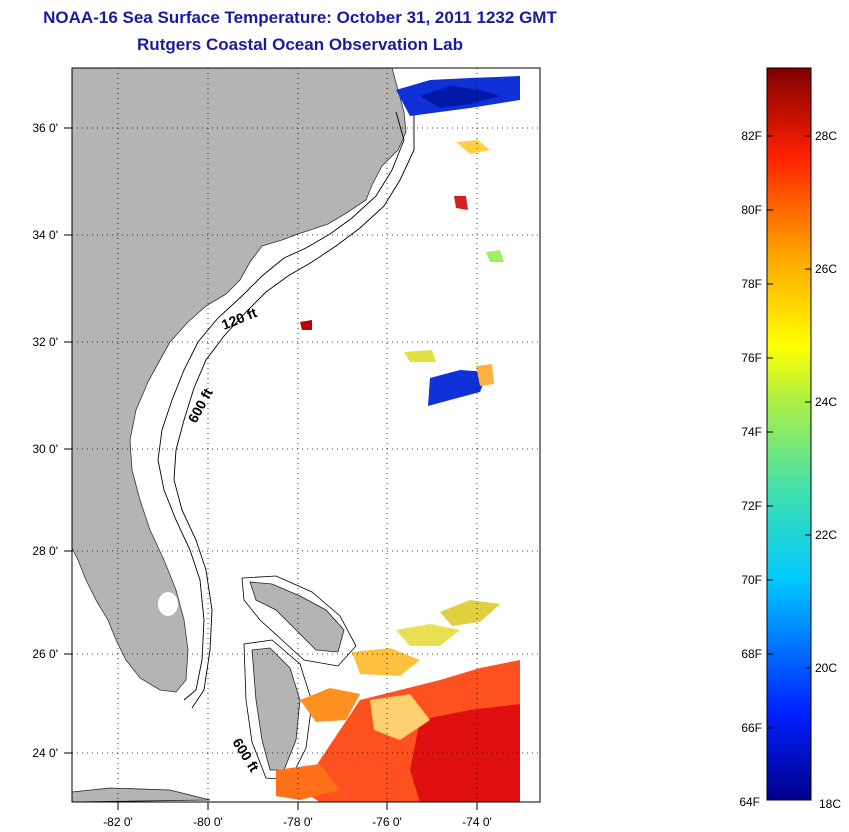  I want to click on land-andros, so click(276, 709).